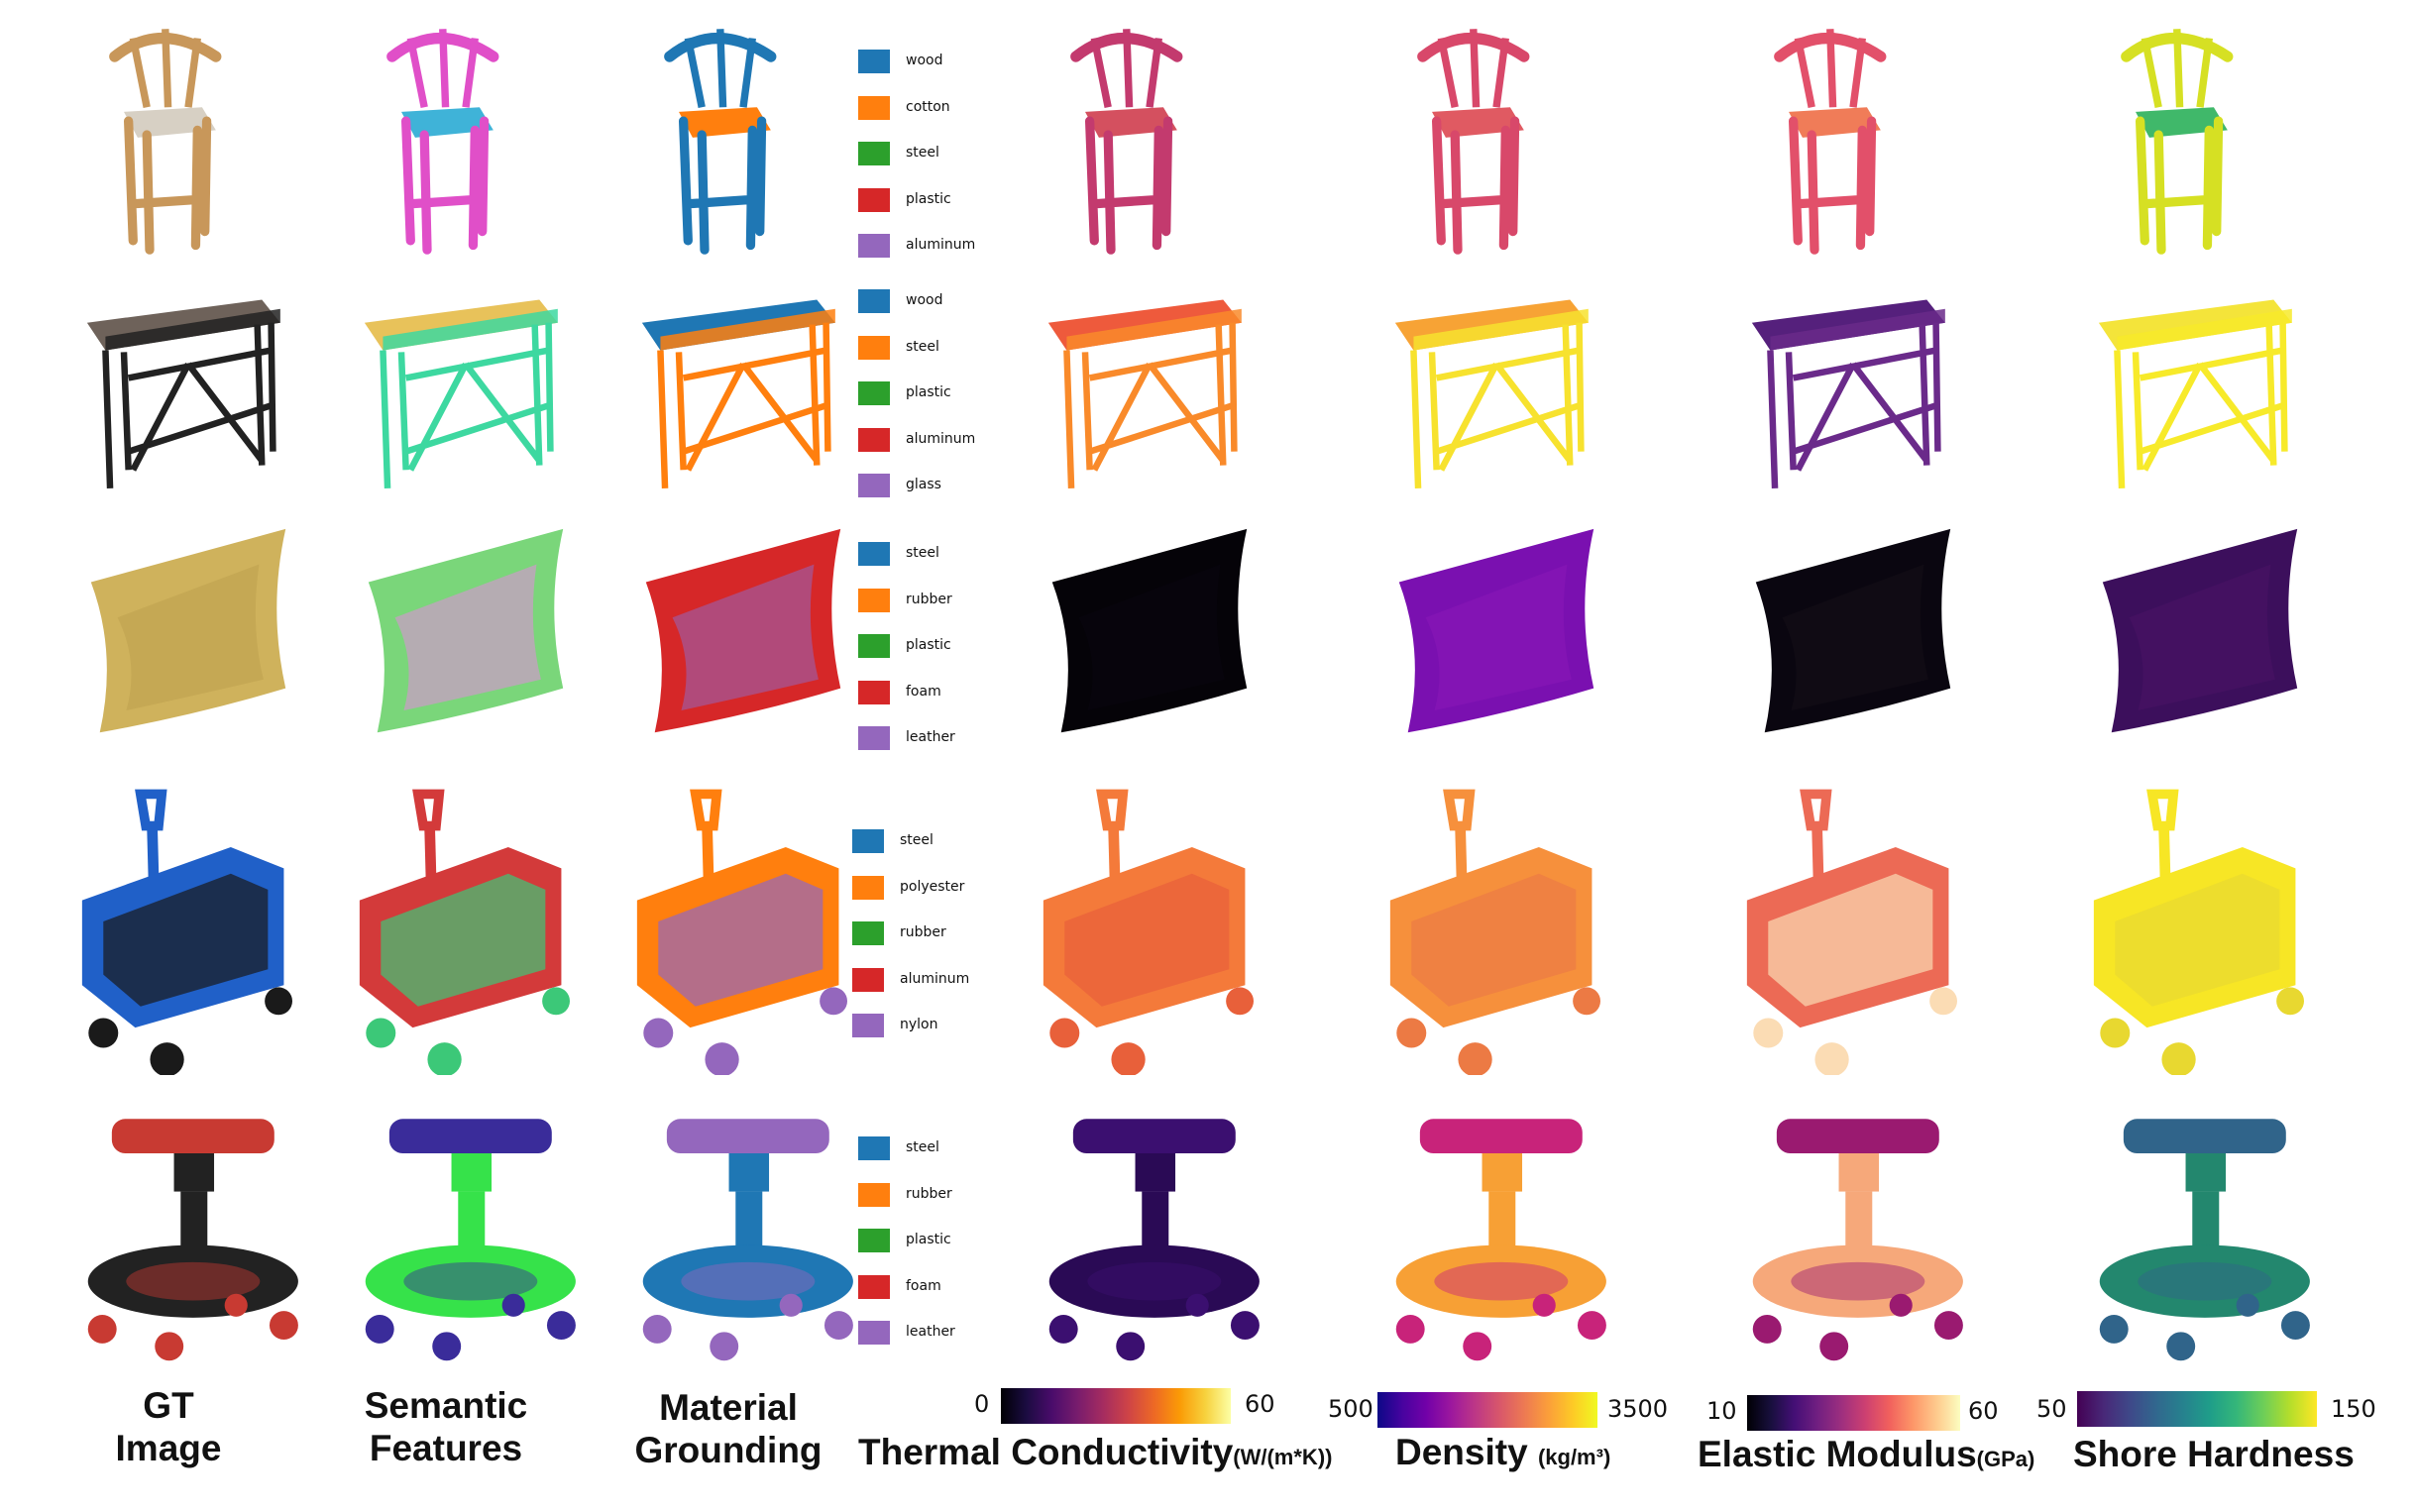 Image resolution: width=2416 pixels, height=1512 pixels. Describe the element at coordinates (1491, 394) in the screenshot. I see `desk-density-shape` at that location.